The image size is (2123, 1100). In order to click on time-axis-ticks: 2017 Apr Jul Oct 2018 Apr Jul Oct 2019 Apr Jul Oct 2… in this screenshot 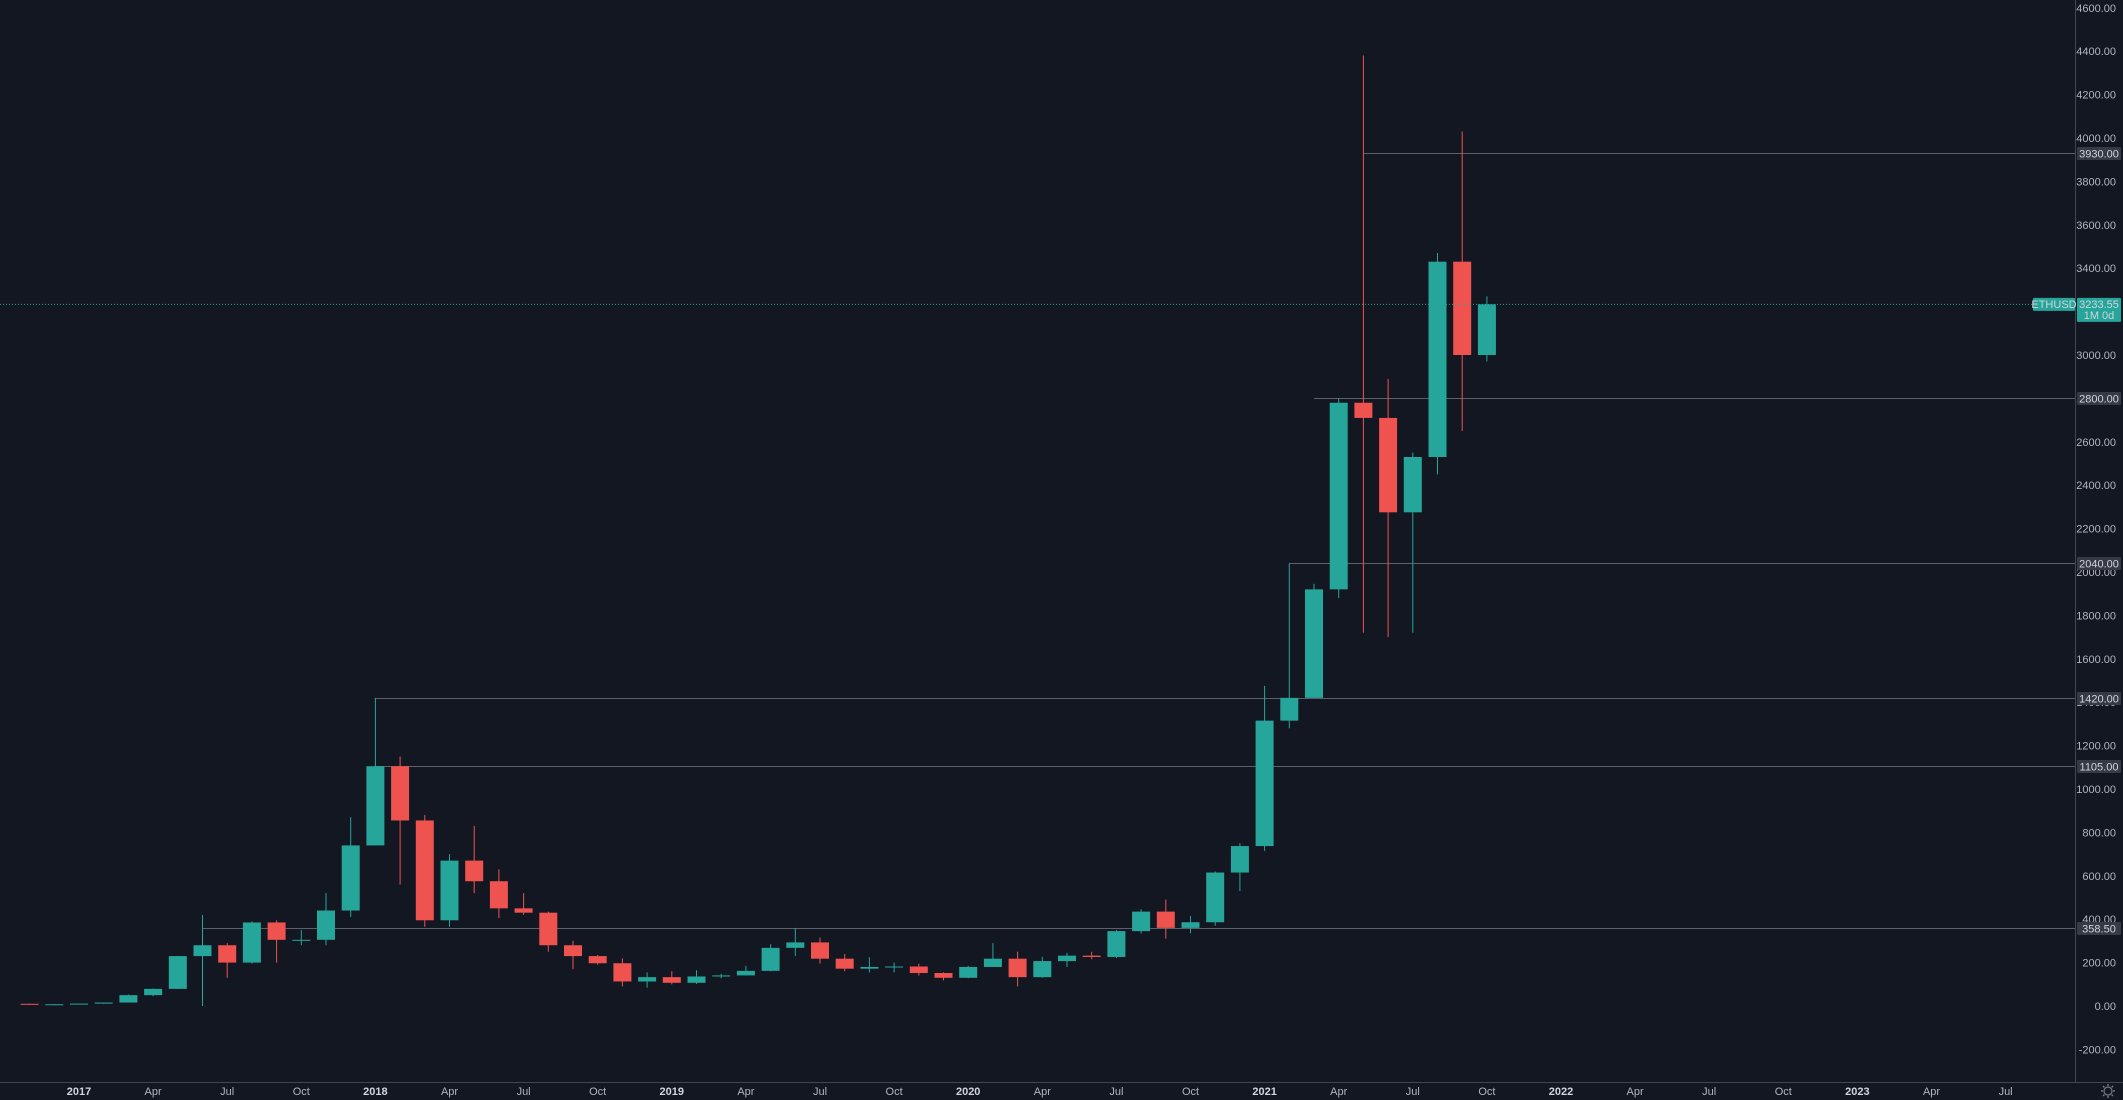, I will do `click(1040, 1092)`.